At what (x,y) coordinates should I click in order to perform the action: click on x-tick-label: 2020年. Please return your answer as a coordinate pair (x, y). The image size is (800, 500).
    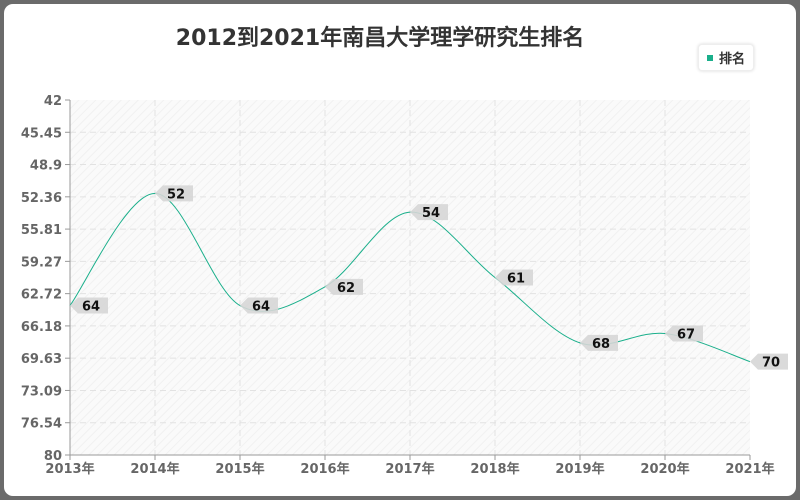
    Looking at the image, I should click on (664, 469).